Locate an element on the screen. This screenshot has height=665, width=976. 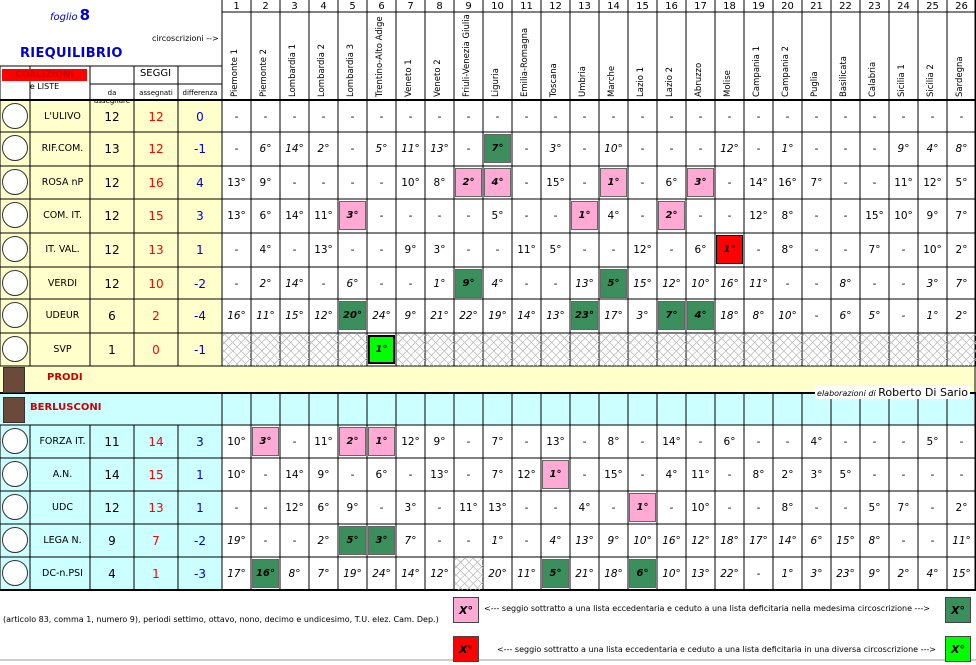
alleanza-nazionale-logo is located at coordinates (15, 474).